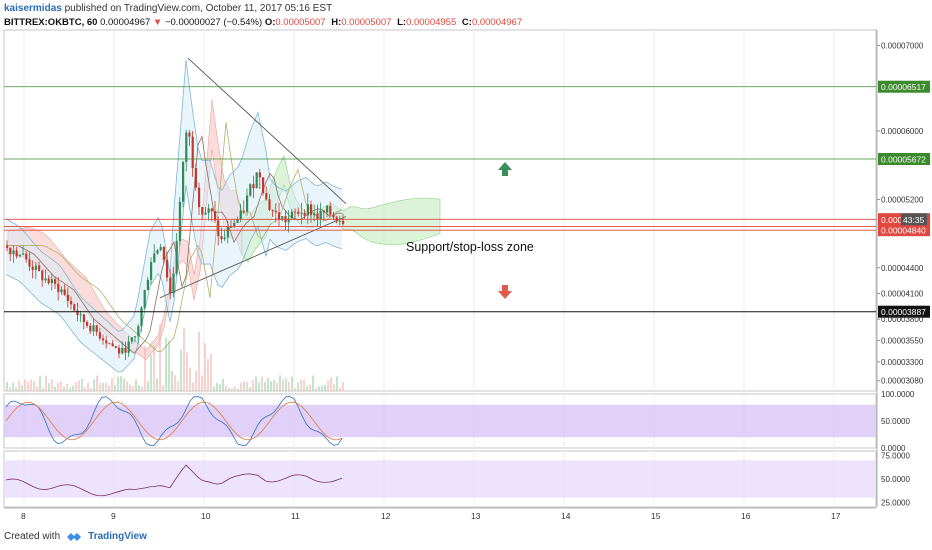  I want to click on rsi-band, so click(440, 479).